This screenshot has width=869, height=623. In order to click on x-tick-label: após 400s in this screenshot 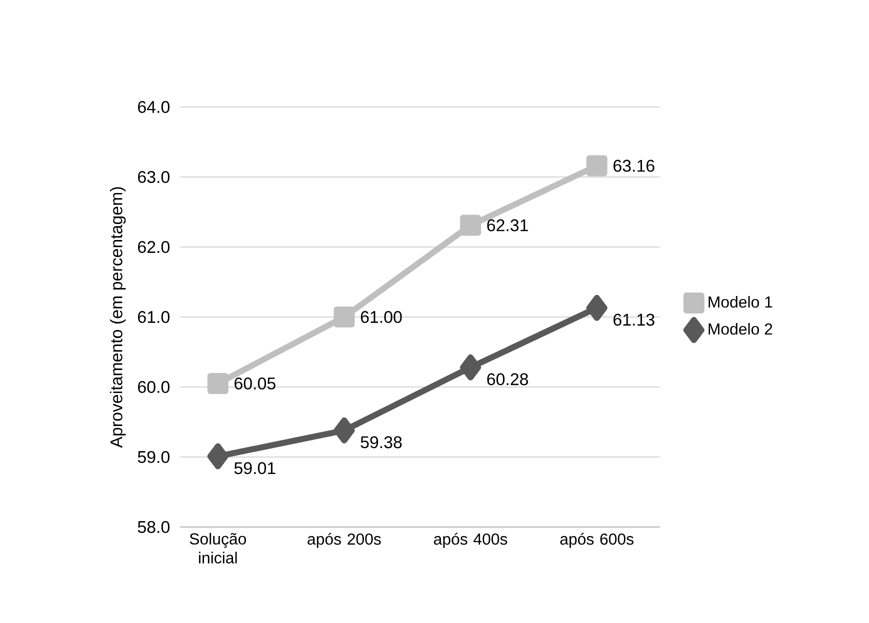, I will do `click(471, 540)`.